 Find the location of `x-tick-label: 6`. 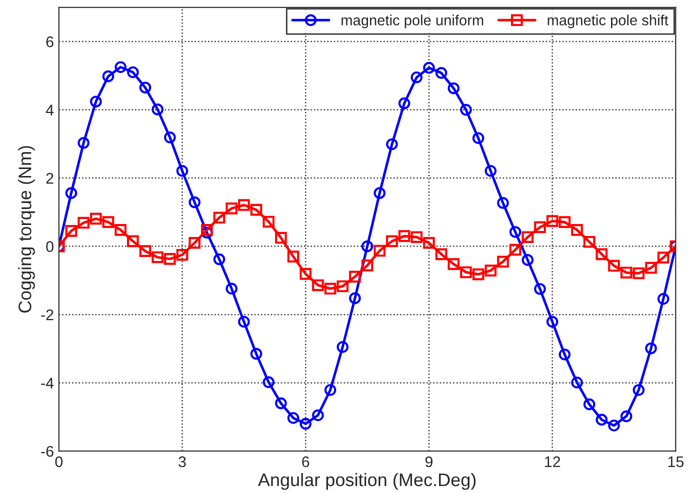

x-tick-label: 6 is located at coordinates (306, 462).